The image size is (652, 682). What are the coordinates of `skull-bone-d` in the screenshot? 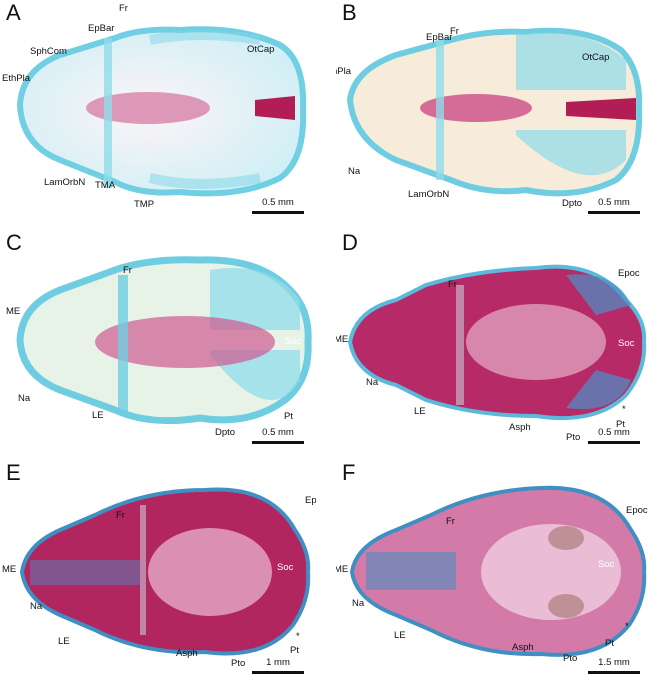 It's located at (497, 342).